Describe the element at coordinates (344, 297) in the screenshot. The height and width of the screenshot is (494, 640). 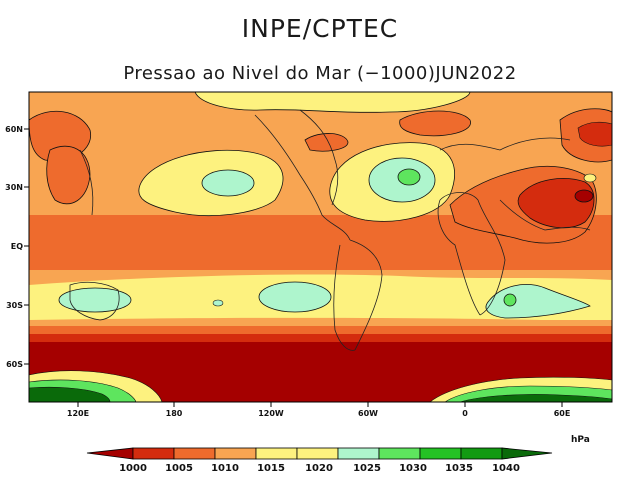
I see `coast-south-america-west` at that location.